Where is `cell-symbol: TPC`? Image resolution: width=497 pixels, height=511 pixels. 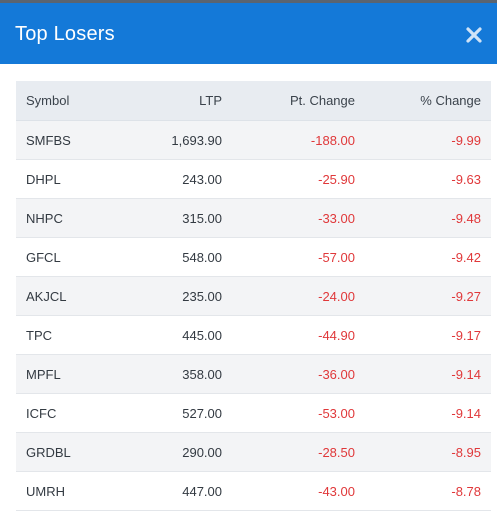
cell-symbol: TPC is located at coordinates (71, 335).